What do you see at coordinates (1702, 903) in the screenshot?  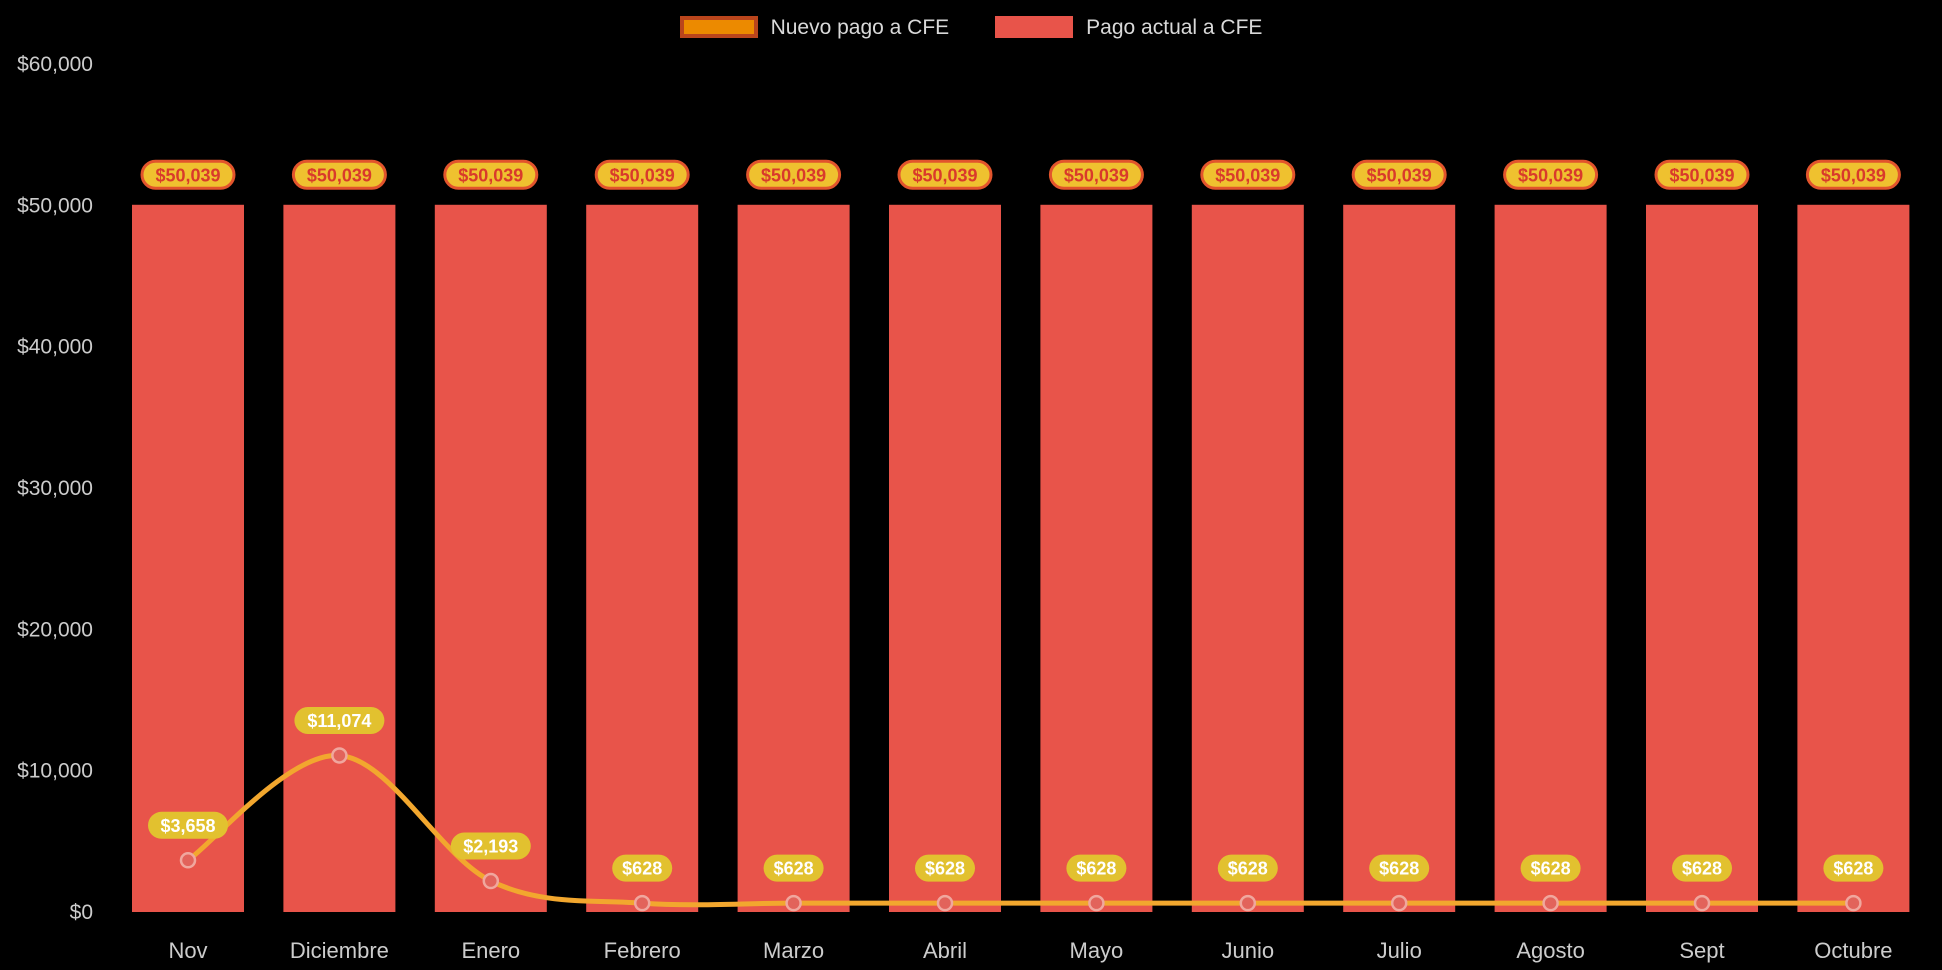 I see `line-point-Sept` at bounding box center [1702, 903].